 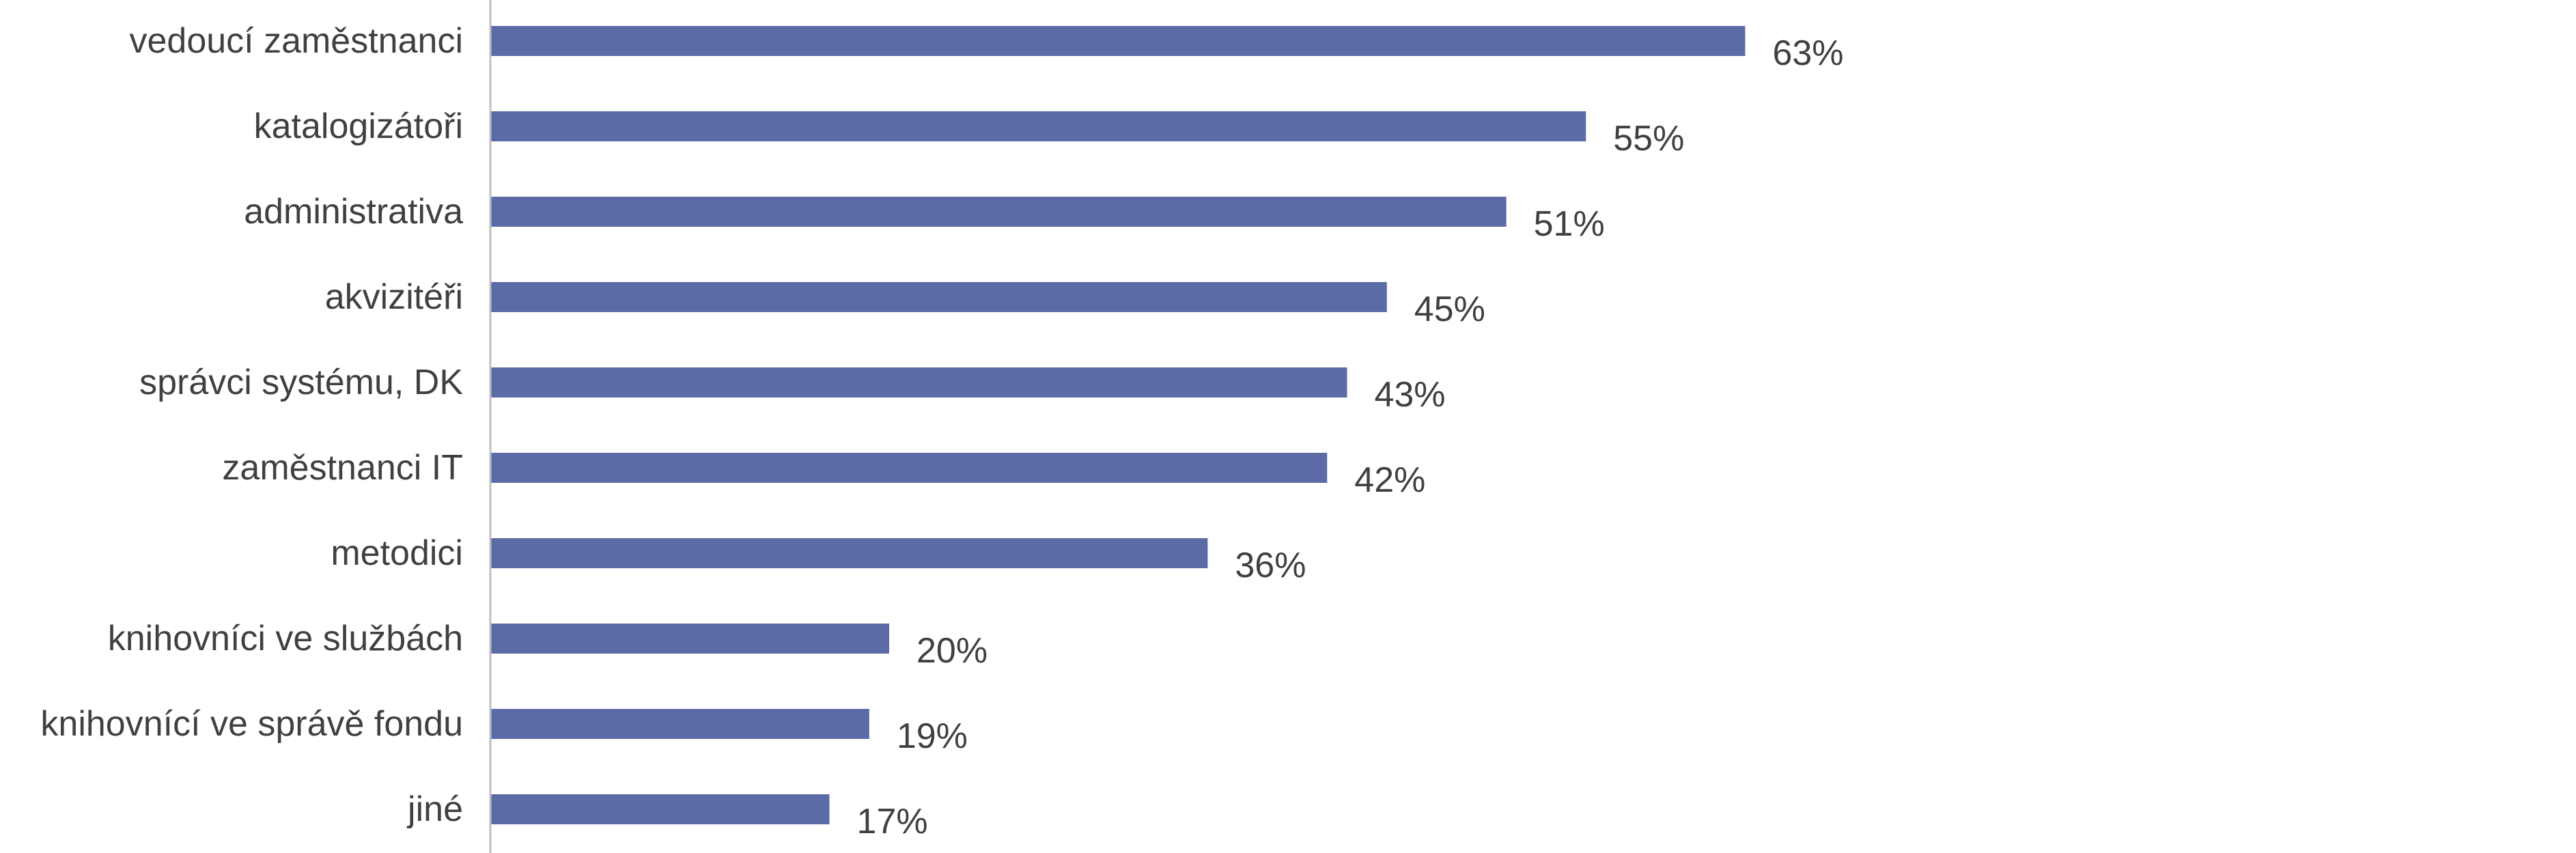 What do you see at coordinates (397, 553) in the screenshot?
I see `category-label: metodici` at bounding box center [397, 553].